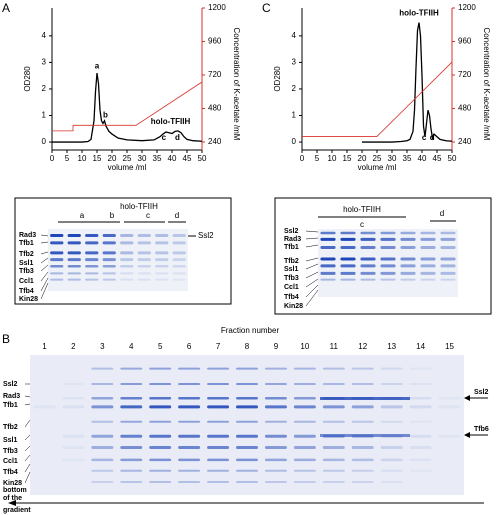  I want to click on x-tick-label: 25, so click(127, 158).